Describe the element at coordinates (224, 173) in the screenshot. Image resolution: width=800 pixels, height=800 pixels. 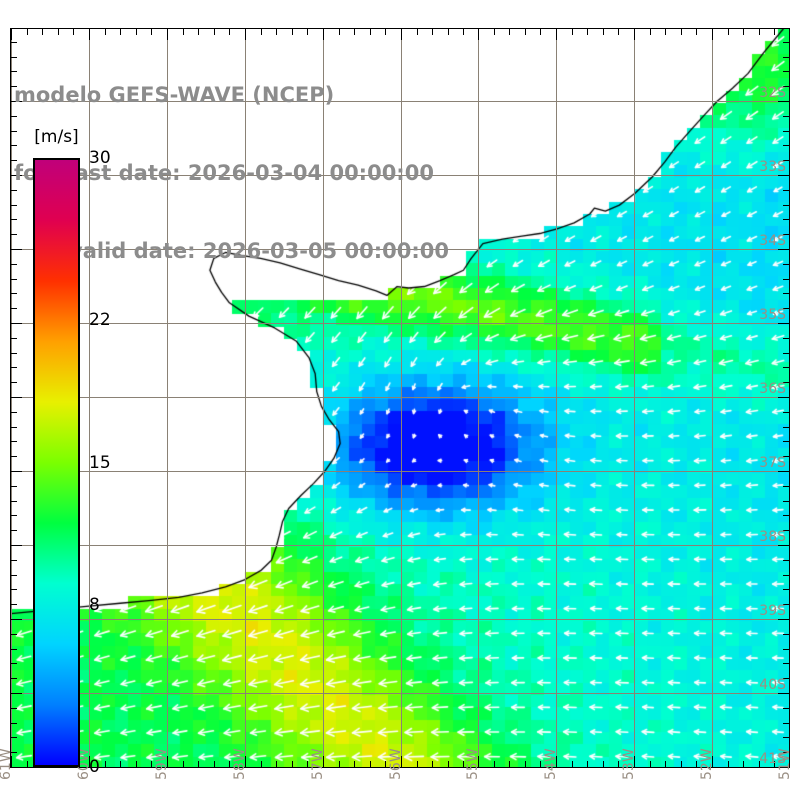
I see `forecast-date-title: forecast date: 2026-03-04 00:00:00` at that location.